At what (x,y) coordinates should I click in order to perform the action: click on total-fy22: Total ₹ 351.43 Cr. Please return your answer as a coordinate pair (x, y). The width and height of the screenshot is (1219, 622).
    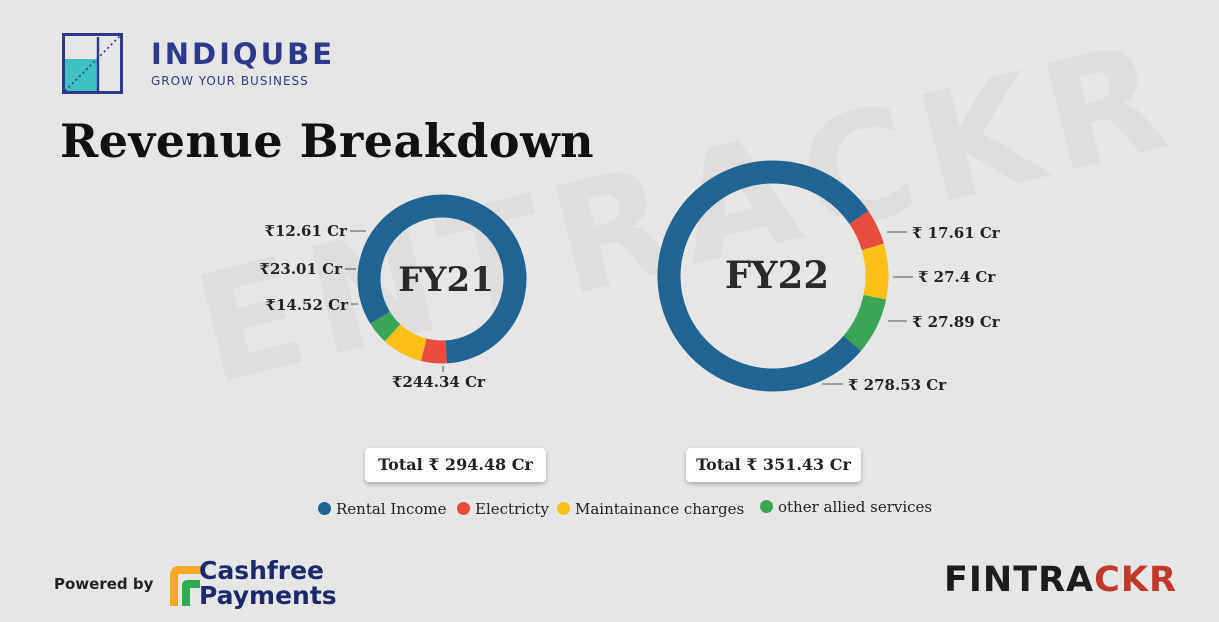
    Looking at the image, I should click on (773, 465).